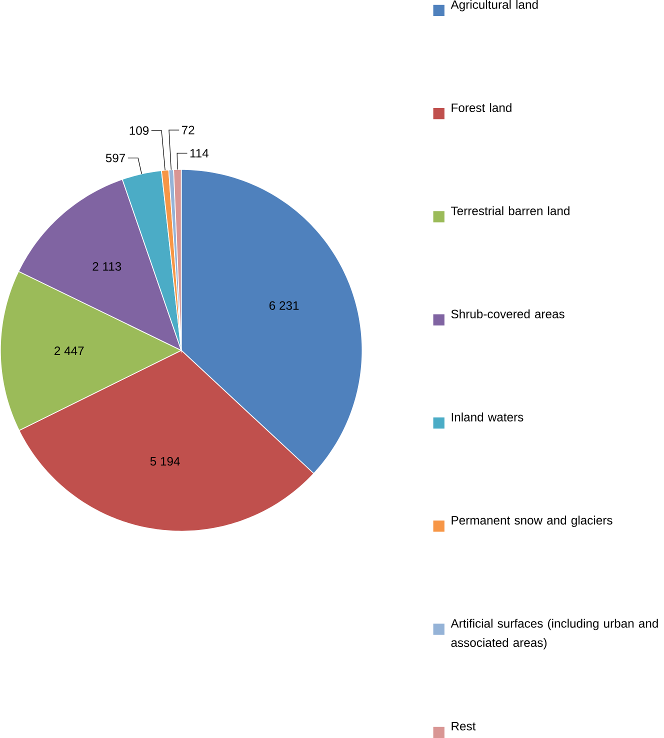 The height and width of the screenshot is (738, 664). I want to click on legend-label: Rest, so click(464, 726).